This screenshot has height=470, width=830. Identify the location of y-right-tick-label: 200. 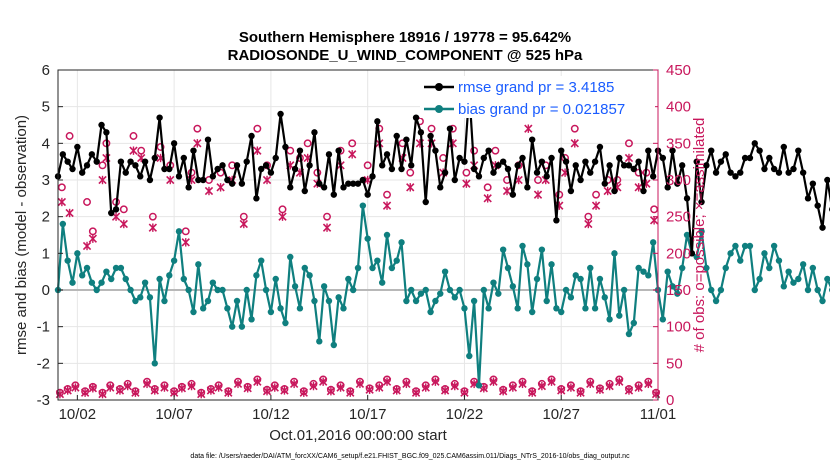
(678, 253).